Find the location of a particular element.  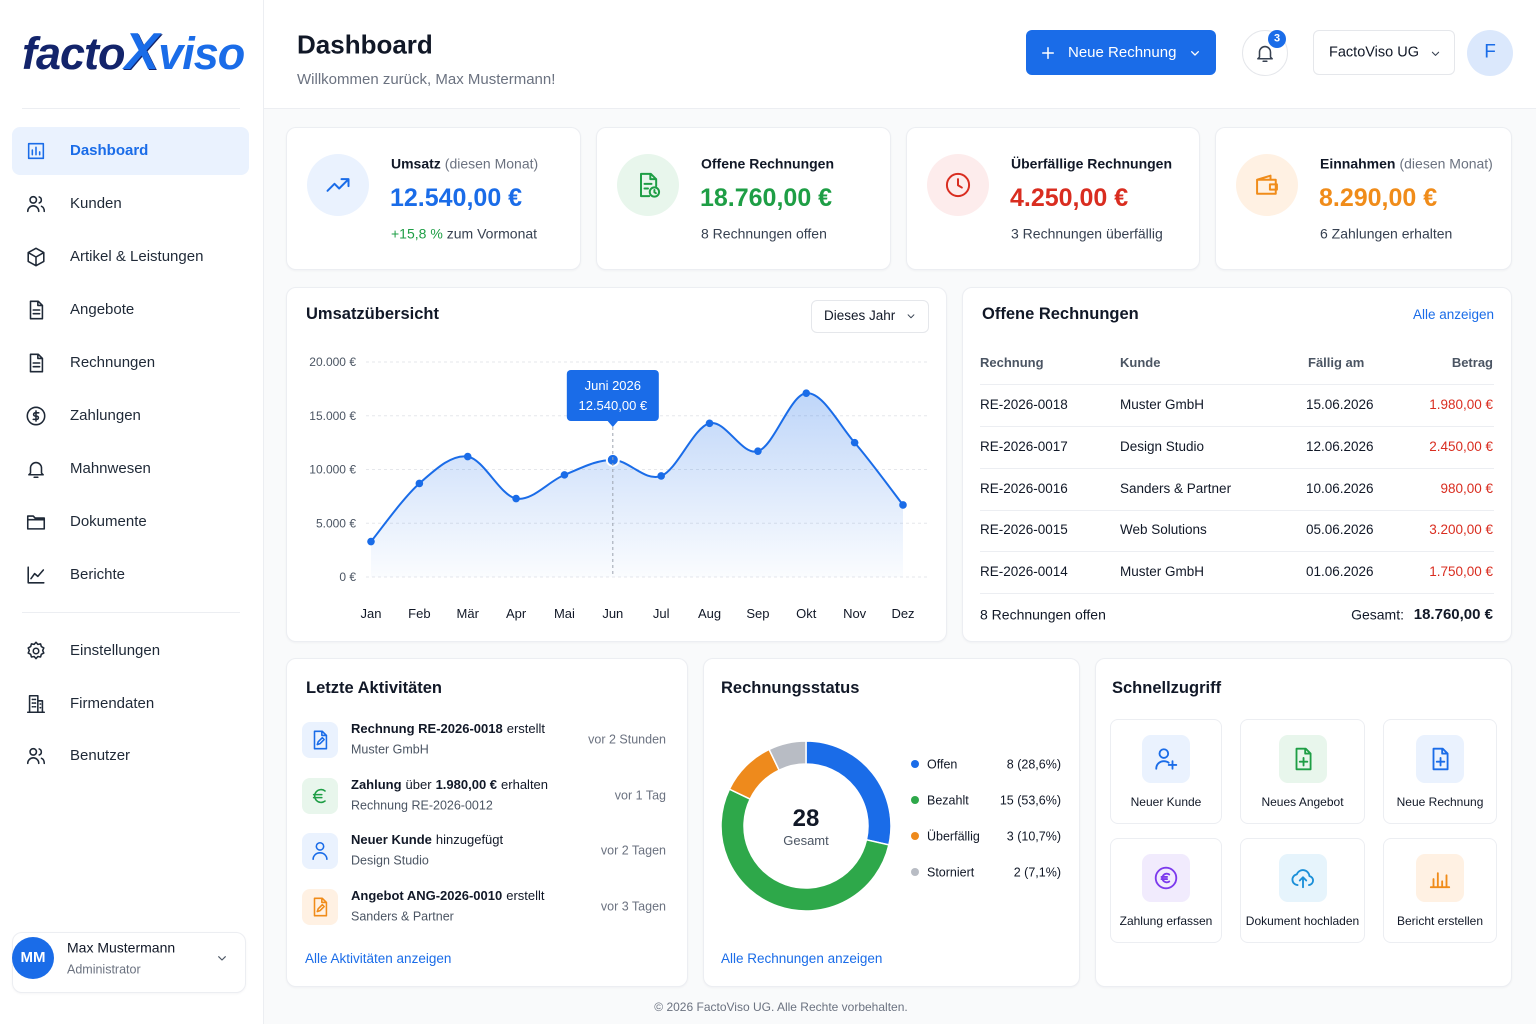

nav-item: Zahlungen is located at coordinates (105, 415).